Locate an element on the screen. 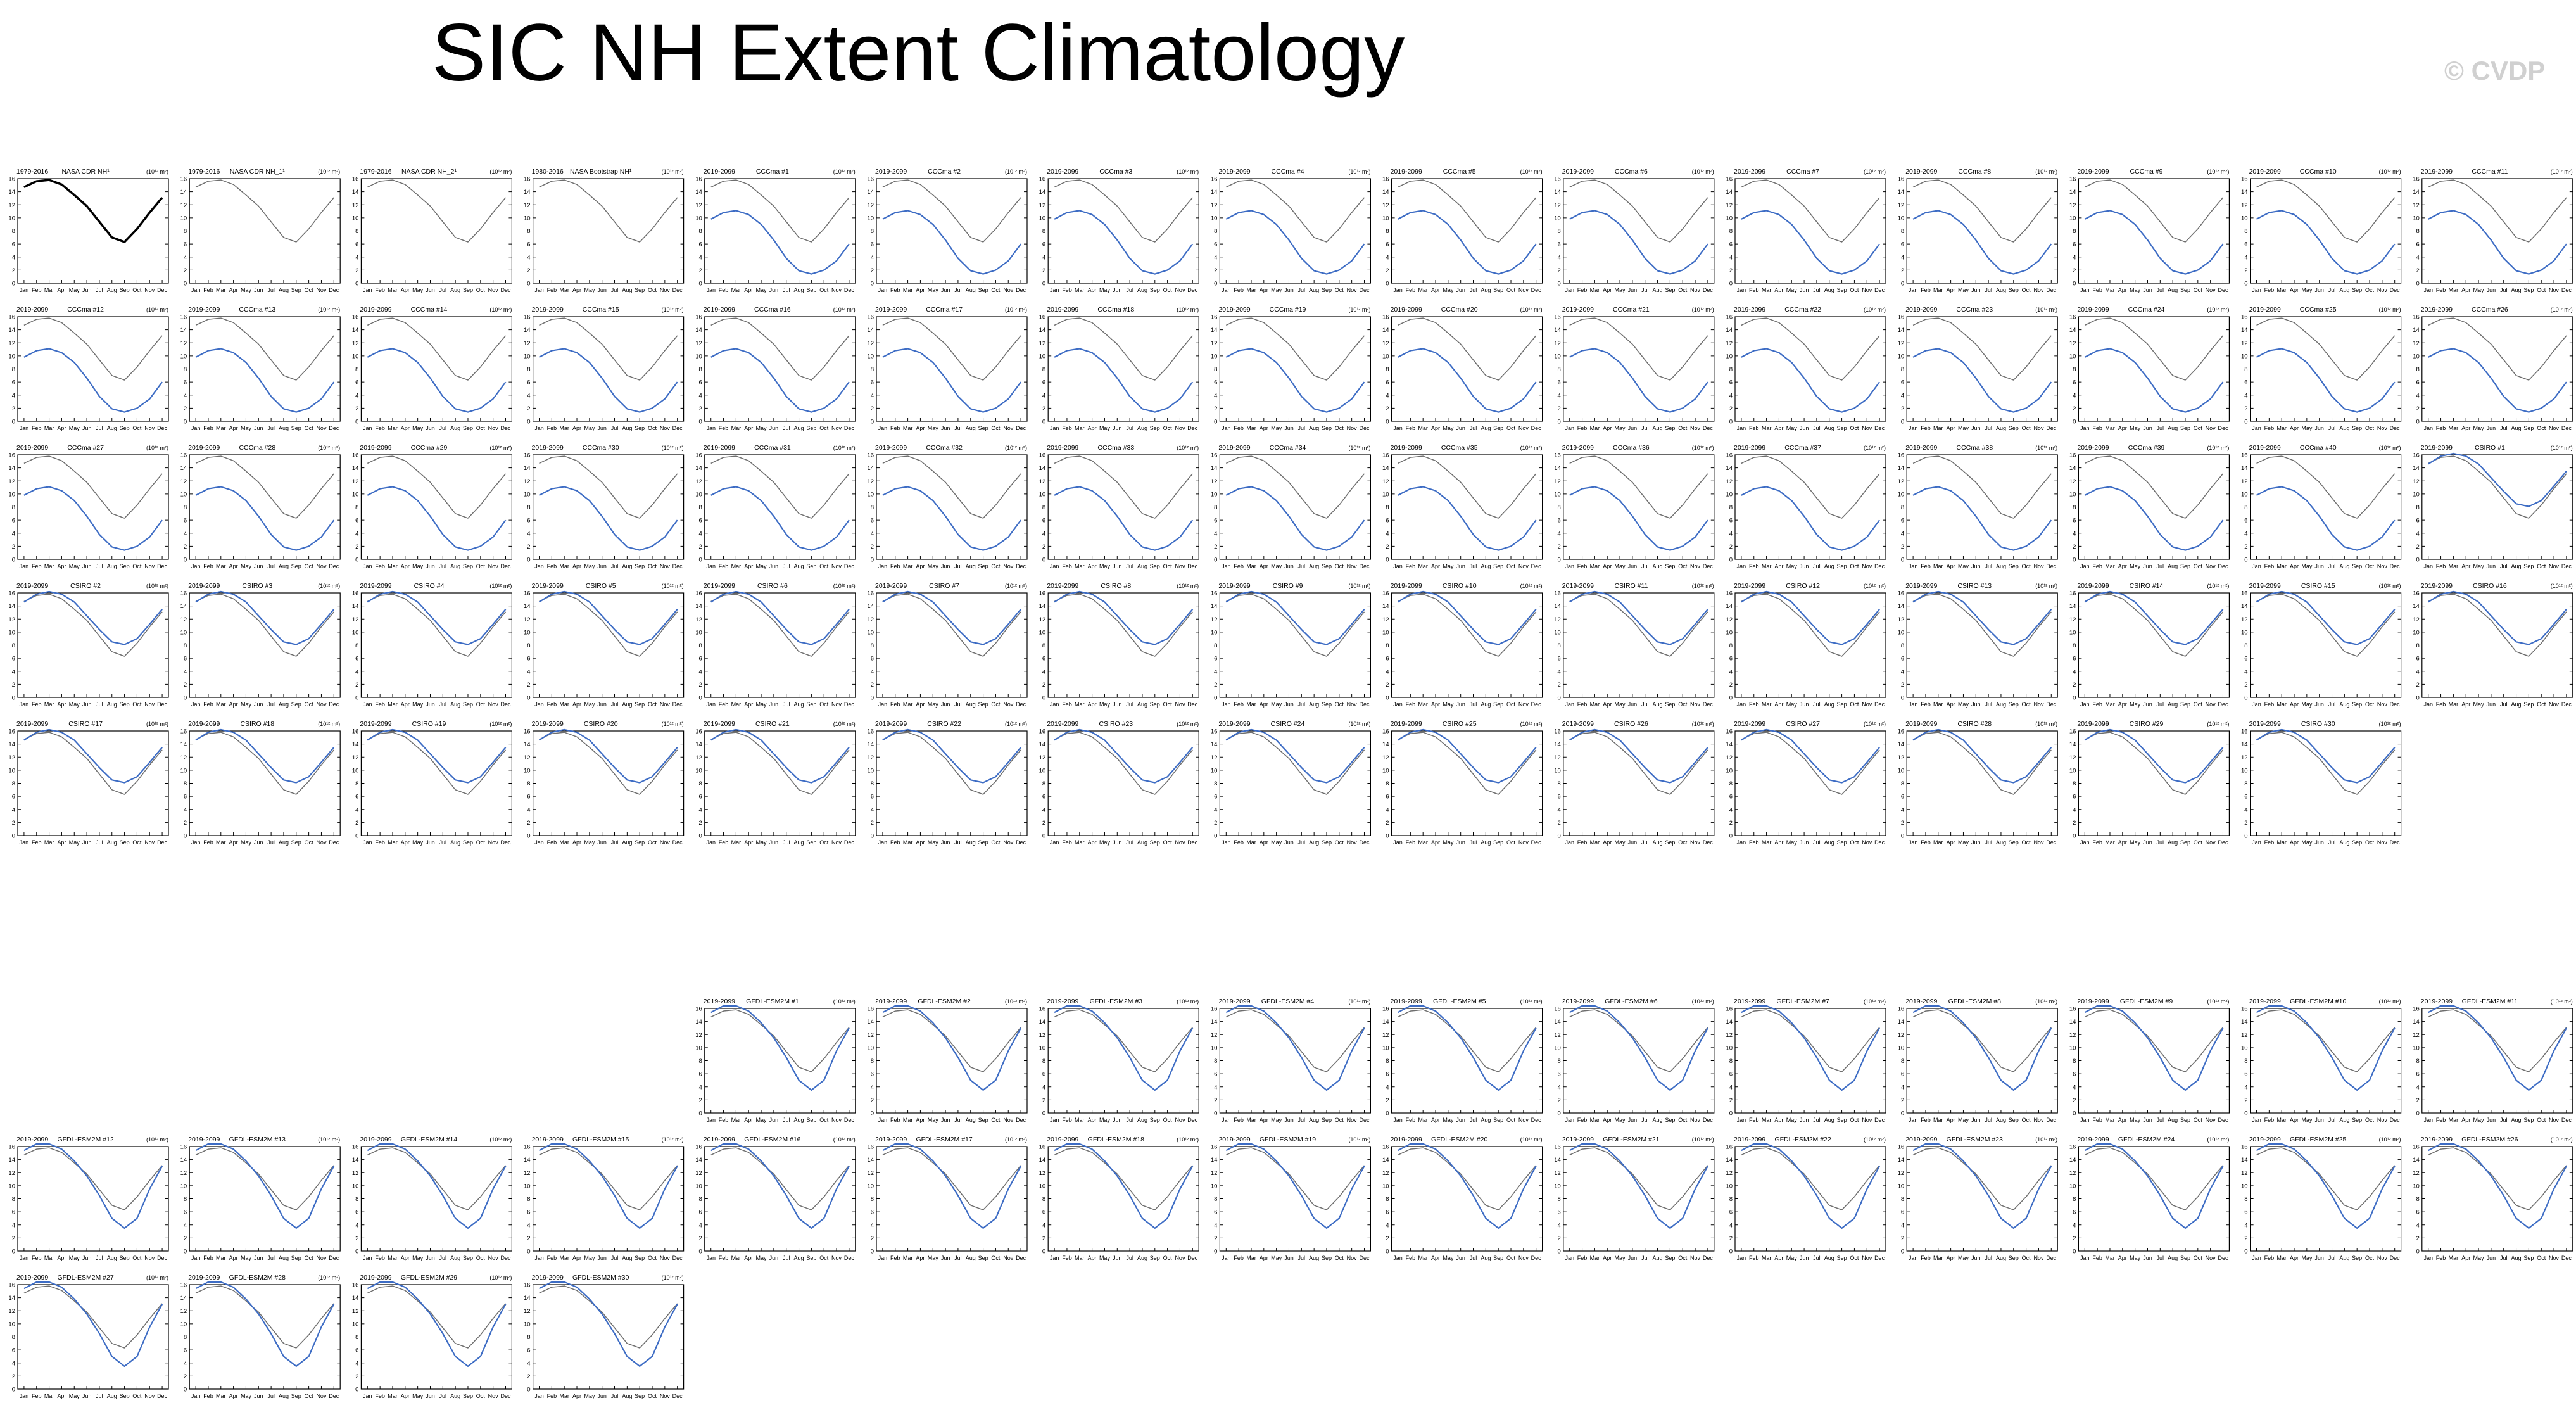 The height and width of the screenshot is (1417, 2576). y-tick-label: 14 is located at coordinates (1901, 744).